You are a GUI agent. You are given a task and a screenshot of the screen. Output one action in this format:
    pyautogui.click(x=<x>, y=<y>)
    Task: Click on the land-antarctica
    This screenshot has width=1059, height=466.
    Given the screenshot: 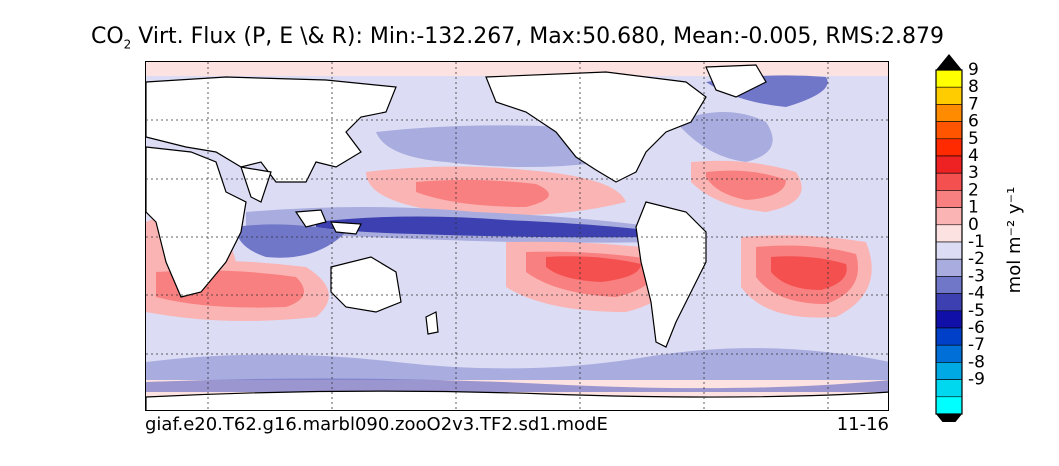 What is the action you would take?
    pyautogui.click(x=517, y=400)
    